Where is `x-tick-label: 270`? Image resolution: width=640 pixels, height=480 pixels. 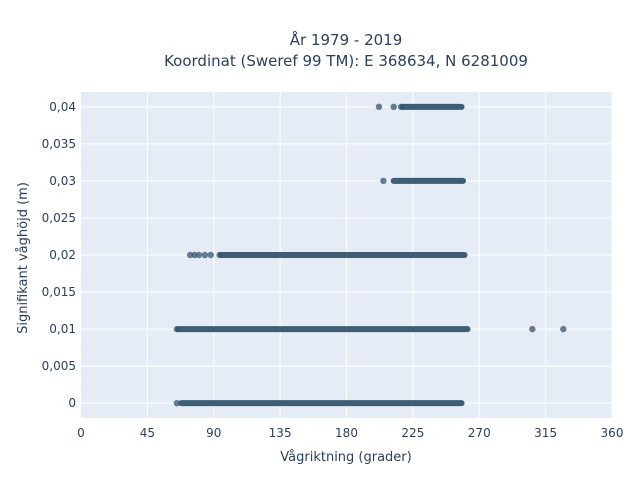
x-tick-label: 270 is located at coordinates (479, 433).